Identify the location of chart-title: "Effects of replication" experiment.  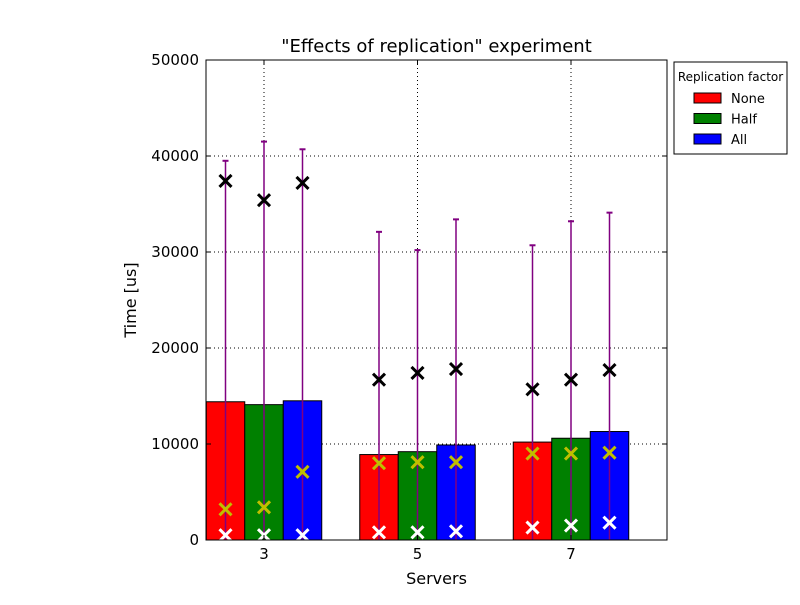
(436, 46).